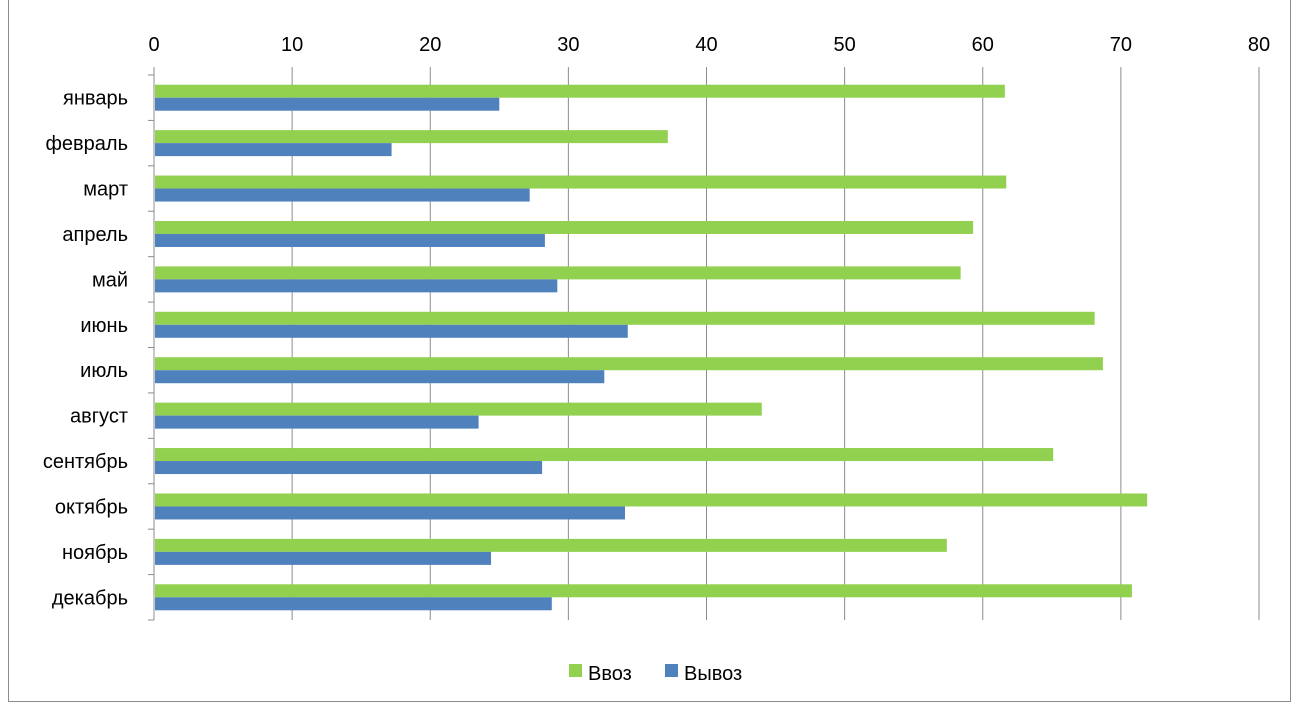 The height and width of the screenshot is (704, 1293). Describe the element at coordinates (110, 280) in the screenshot. I see `category-label: май` at that location.